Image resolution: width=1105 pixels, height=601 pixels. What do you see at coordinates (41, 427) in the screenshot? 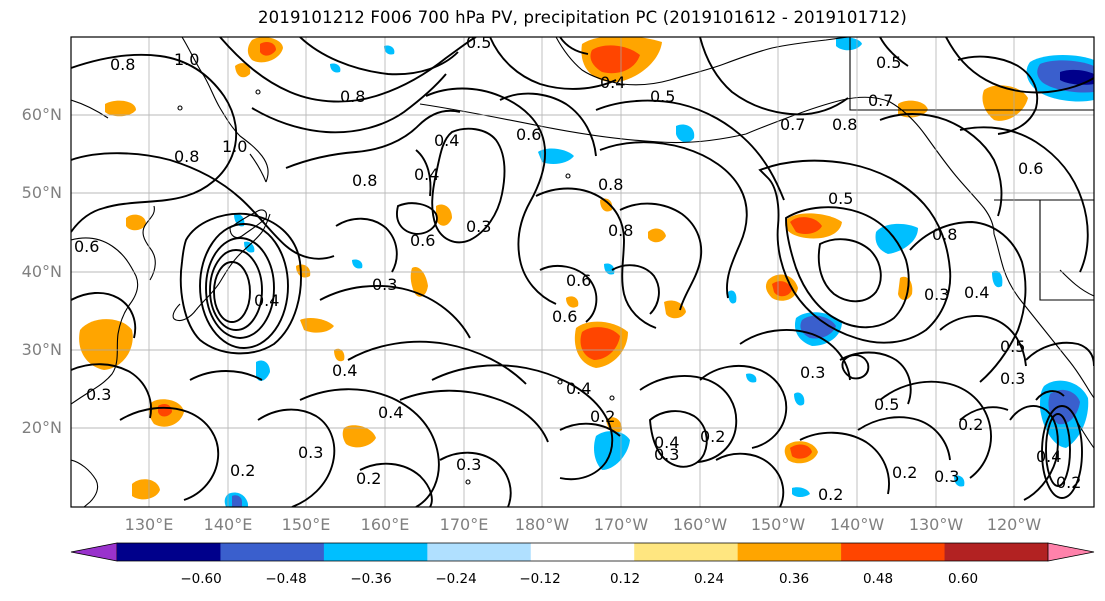
I see `lat-label: 20°N` at bounding box center [41, 427].